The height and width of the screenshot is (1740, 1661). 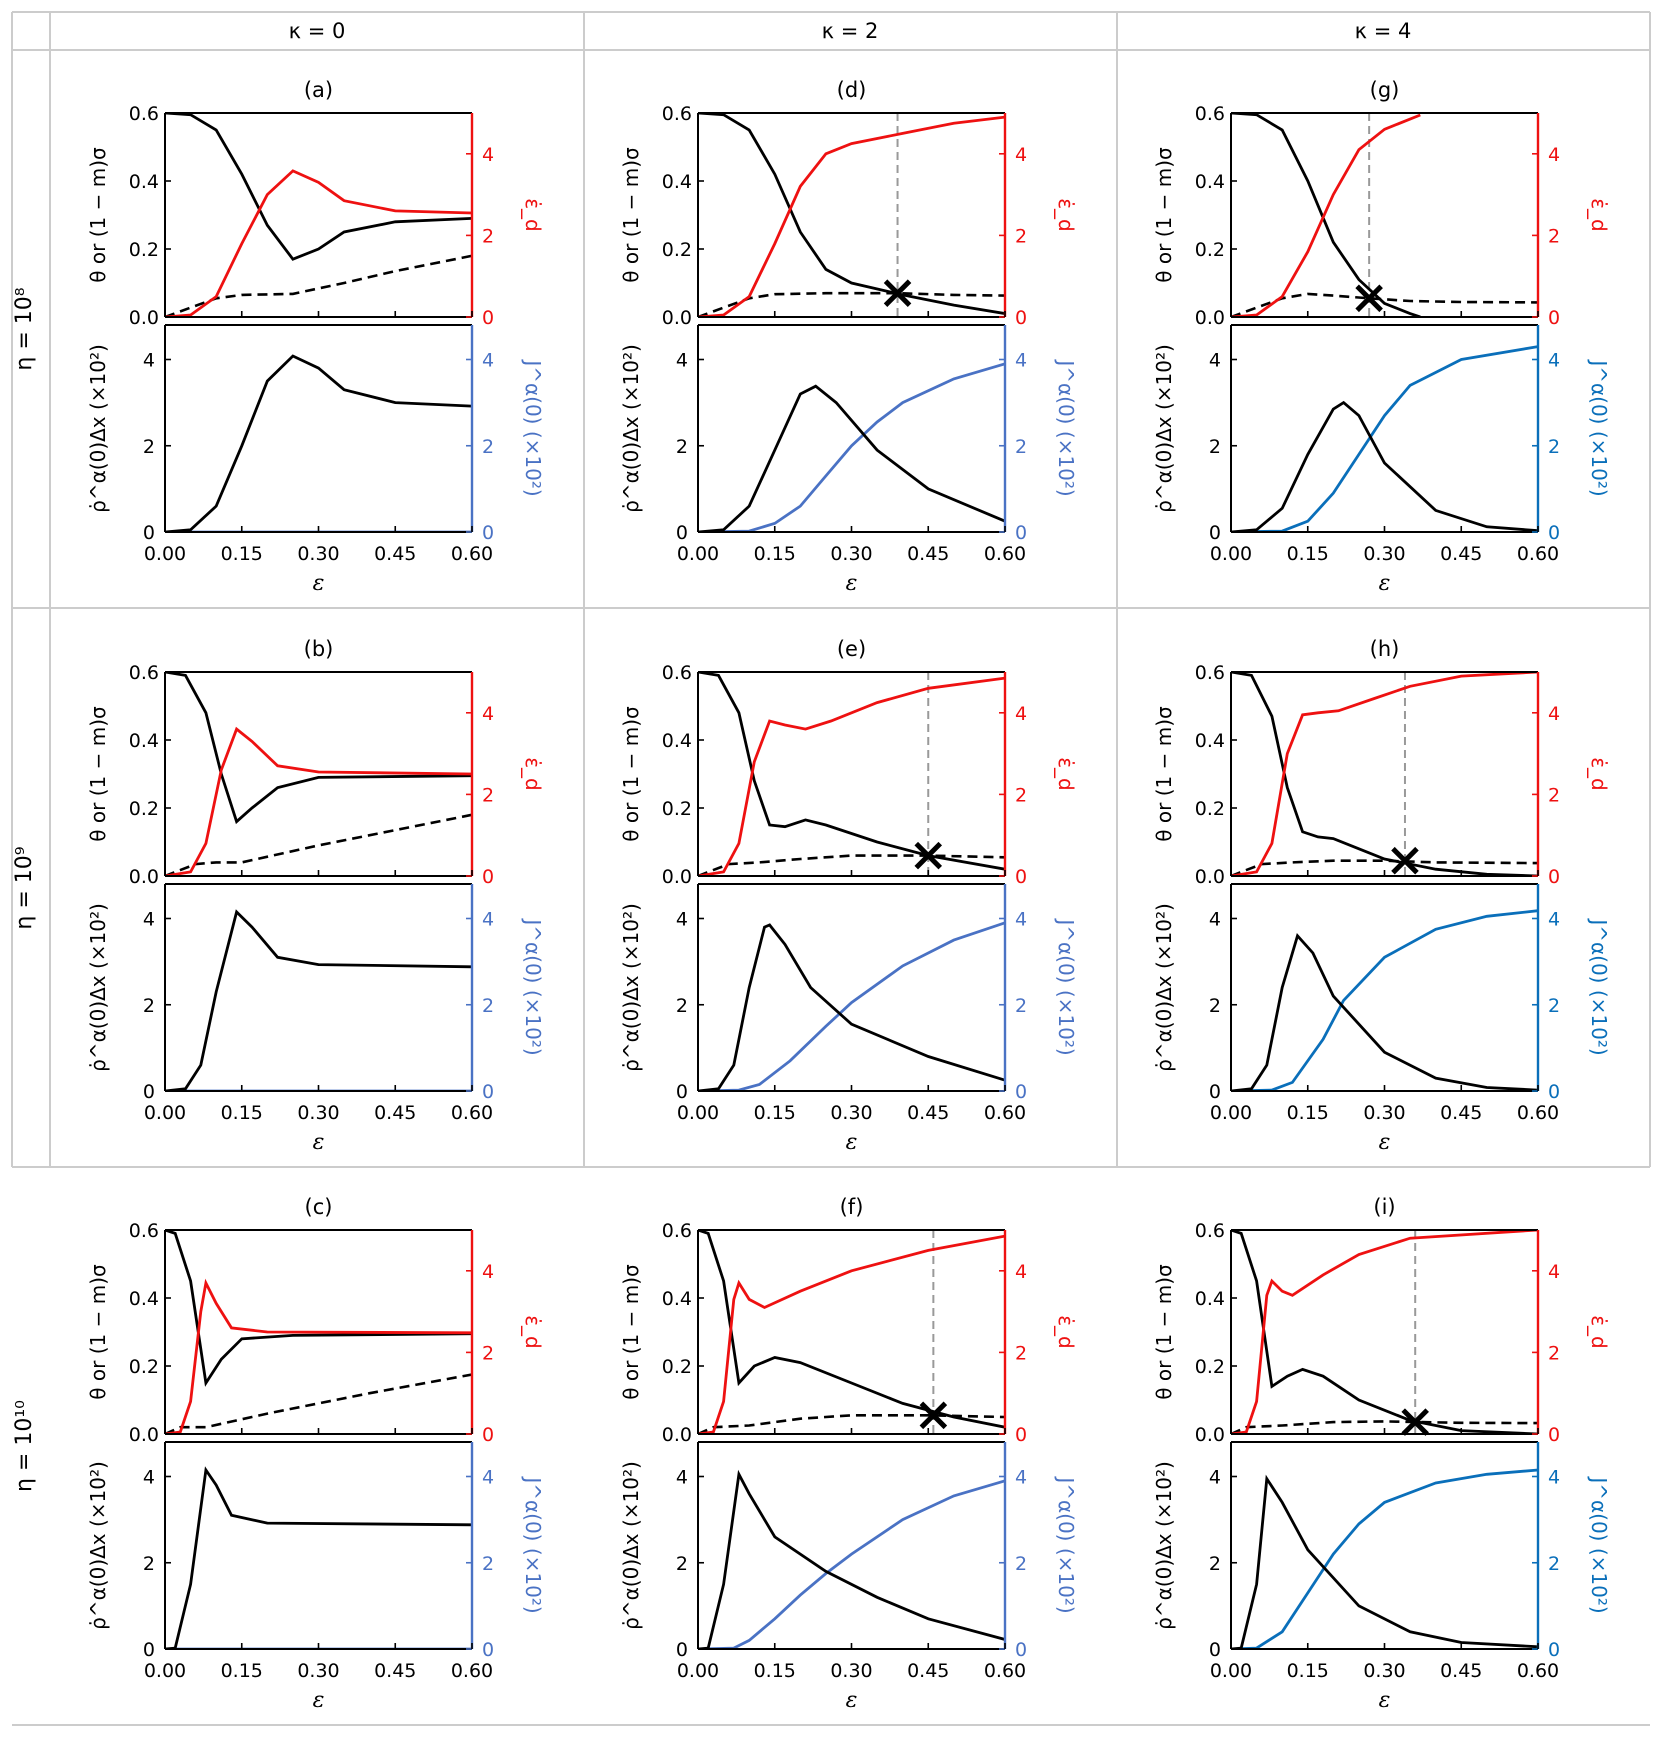 What do you see at coordinates (1021, 155) in the screenshot?
I see `top-right-tick-label: 4` at bounding box center [1021, 155].